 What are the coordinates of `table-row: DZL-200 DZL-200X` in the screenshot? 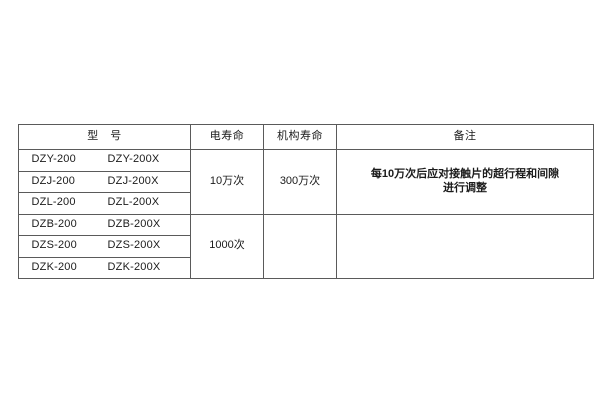 It's located at (306, 203).